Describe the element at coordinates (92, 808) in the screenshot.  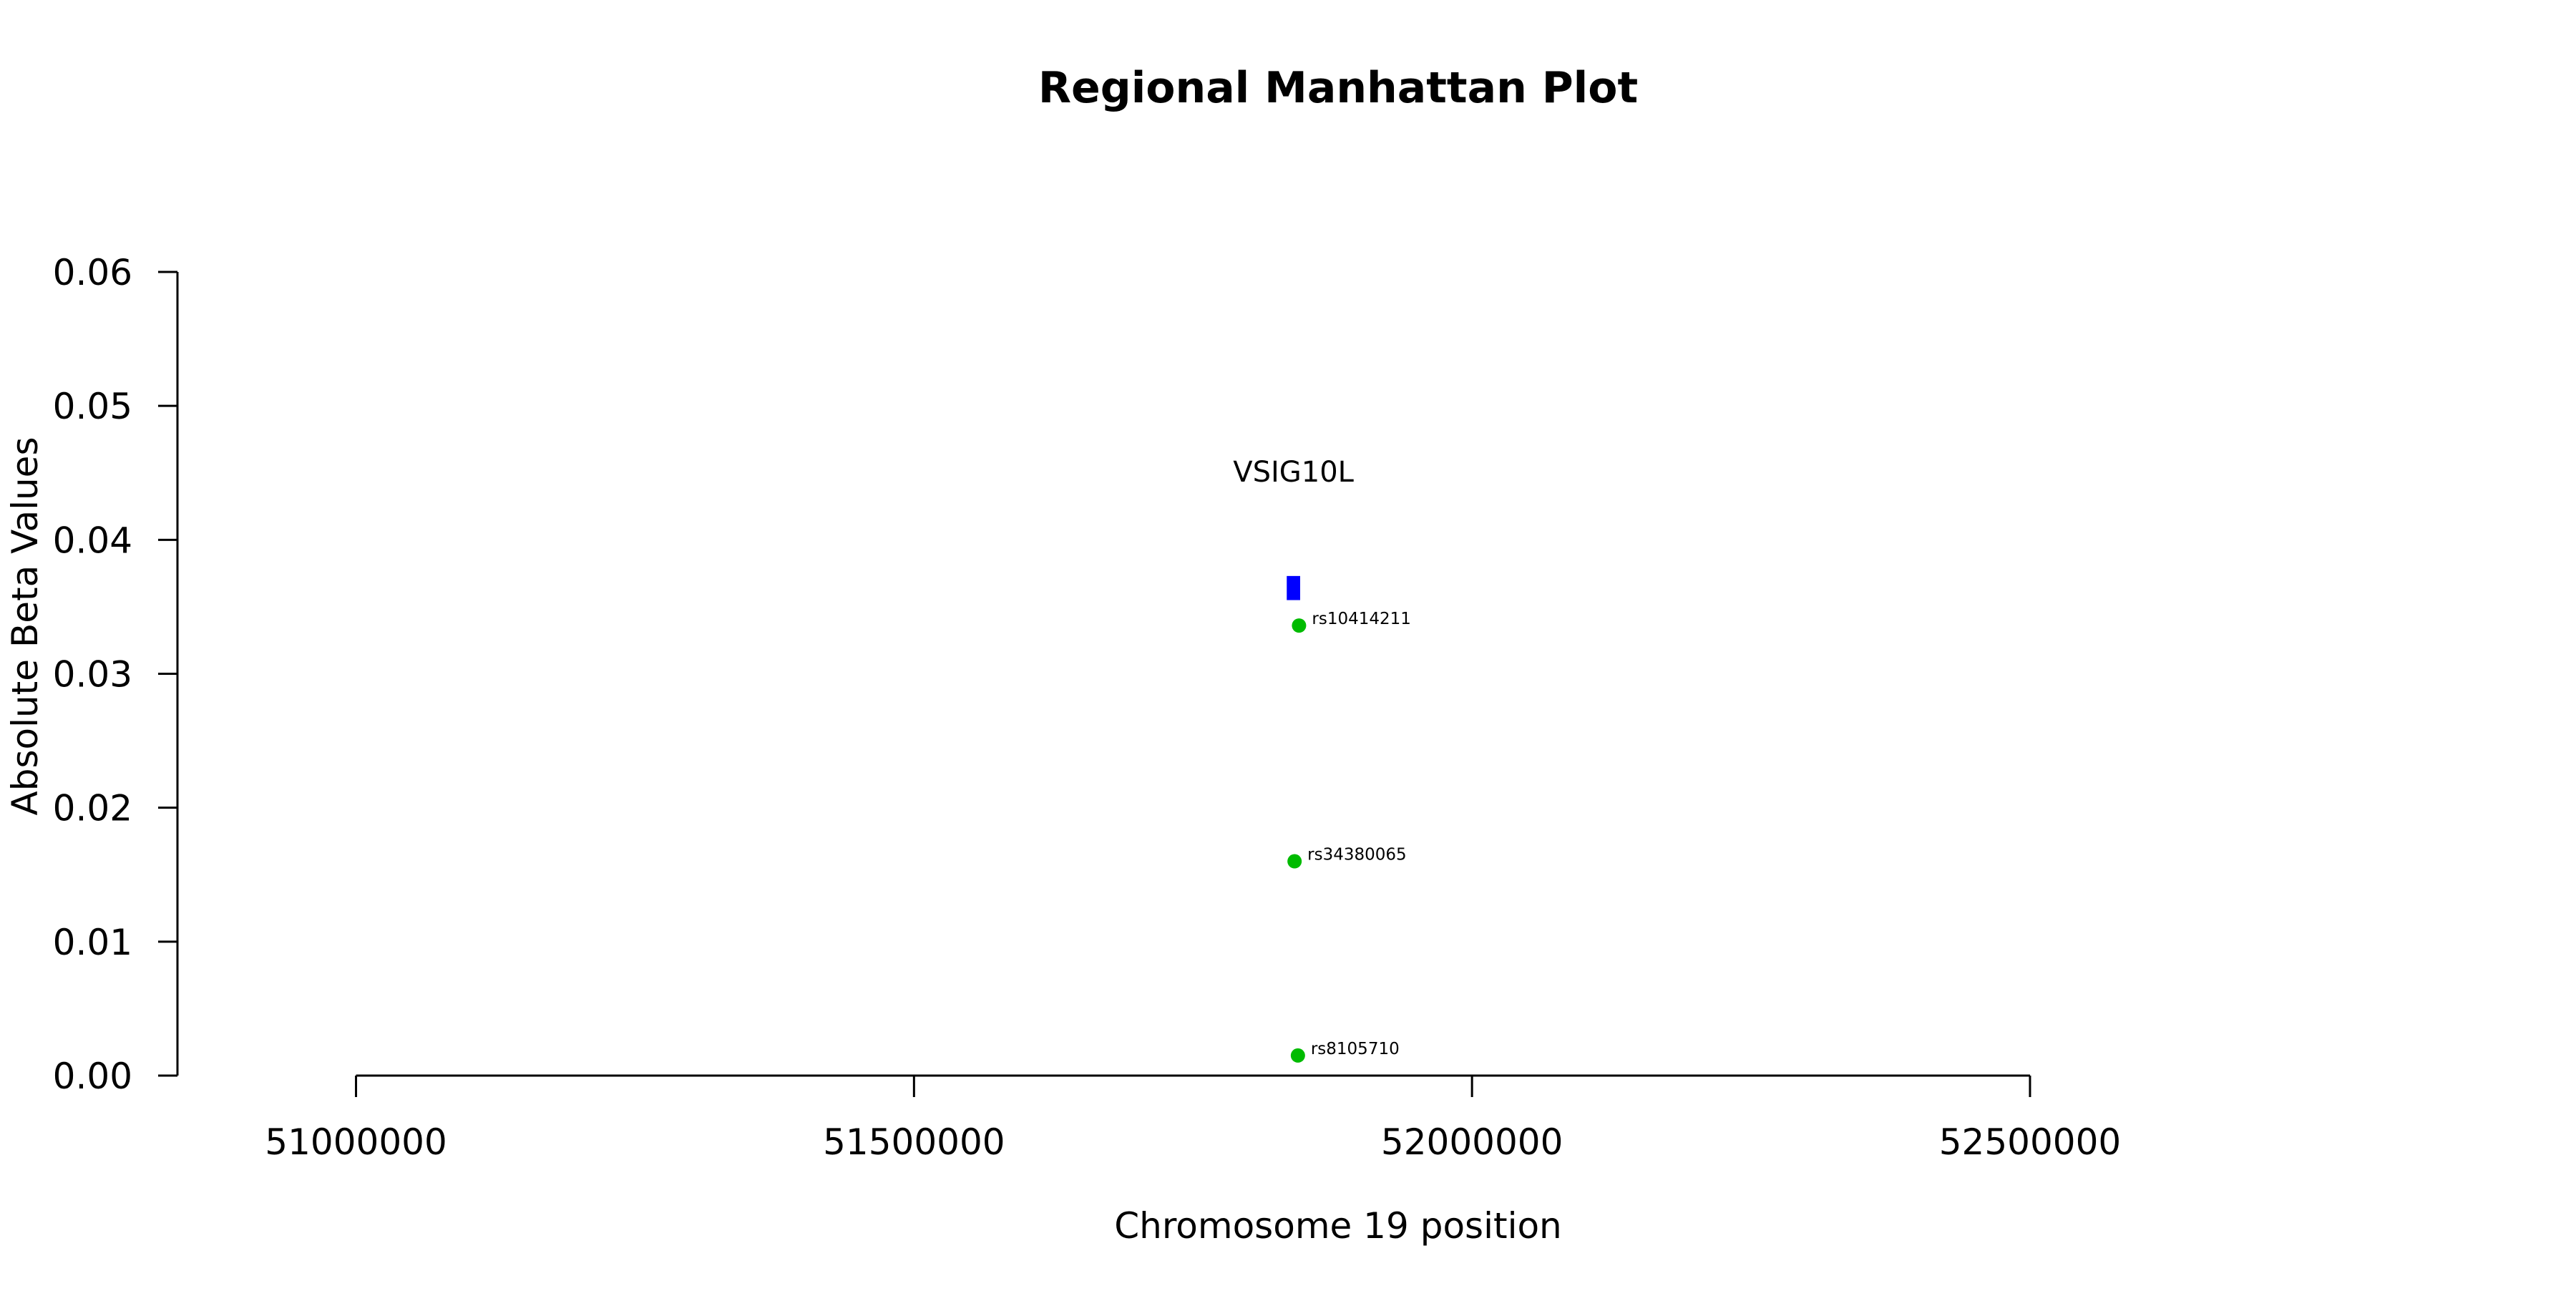
I see `y-tick-label: 0.02` at that location.